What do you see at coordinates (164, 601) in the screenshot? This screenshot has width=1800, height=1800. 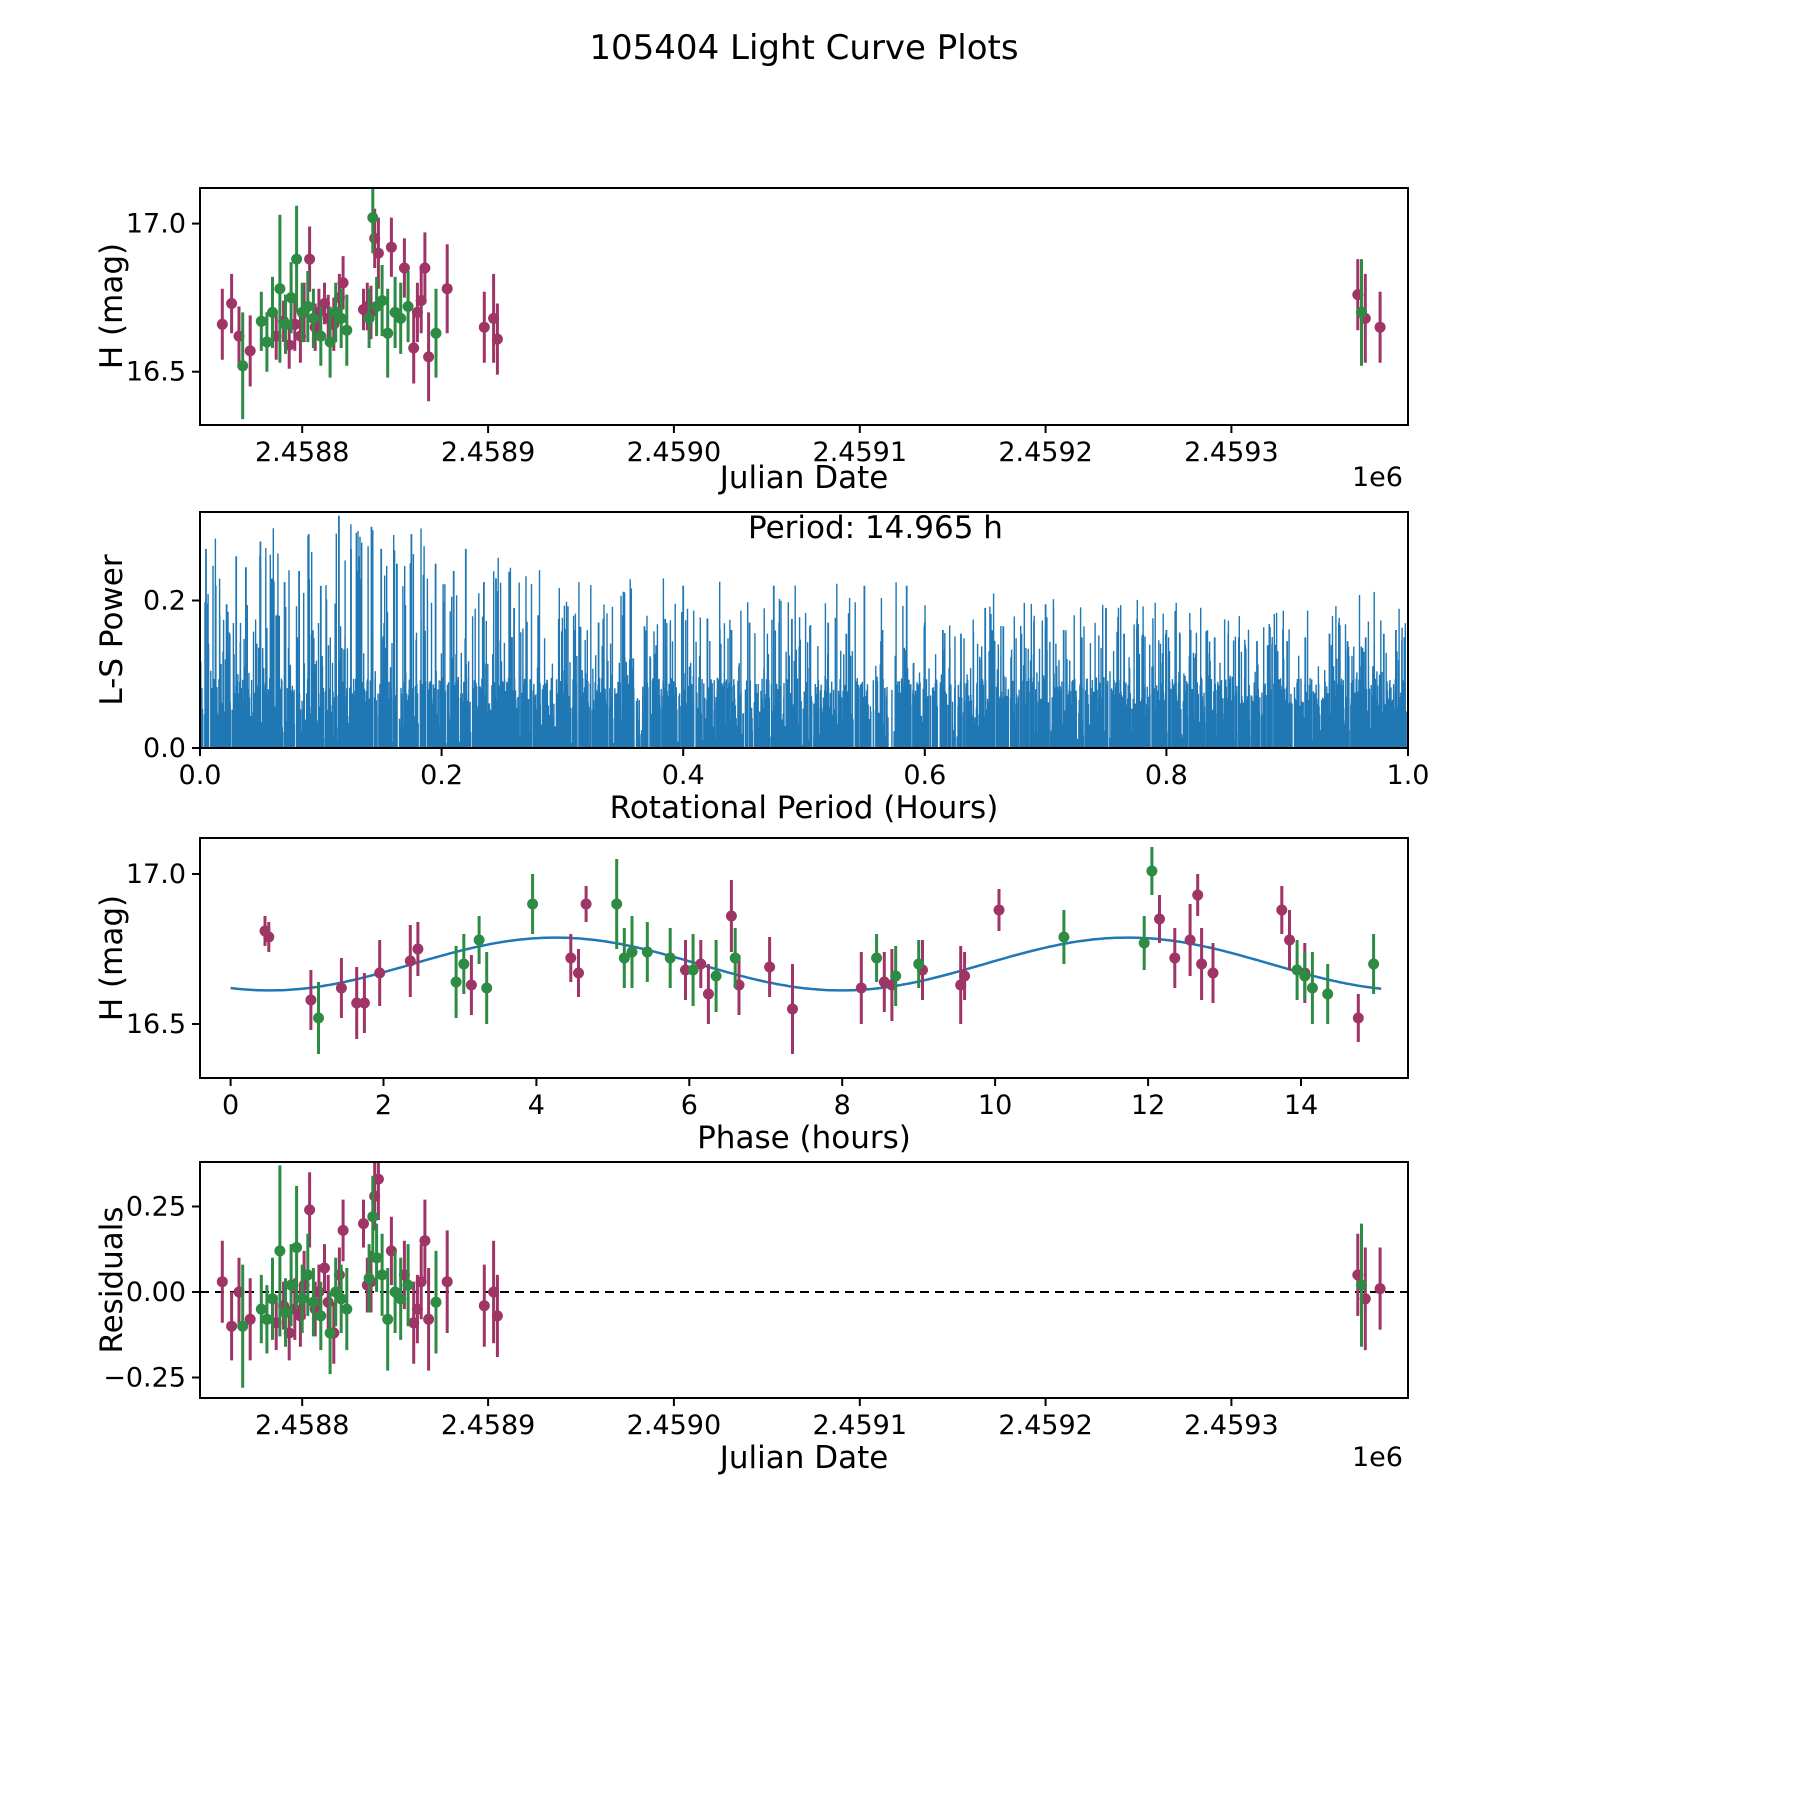 I see `y-tick-label: 0.2` at bounding box center [164, 601].